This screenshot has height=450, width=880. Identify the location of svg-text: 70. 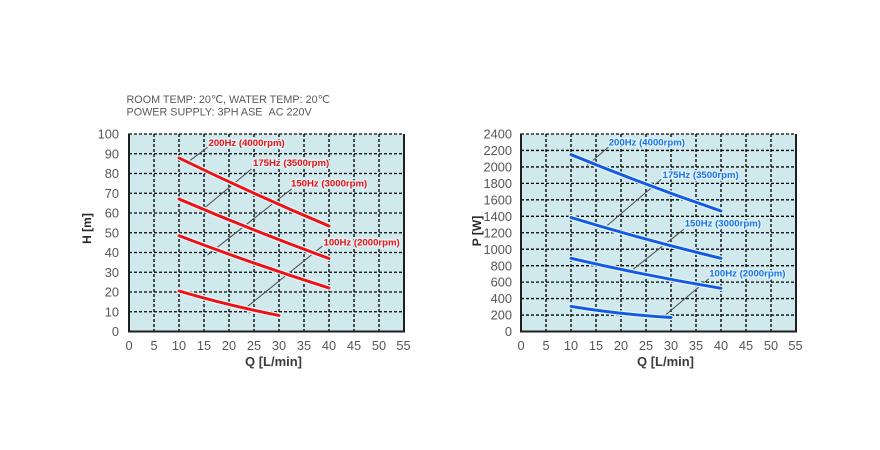
(112, 193).